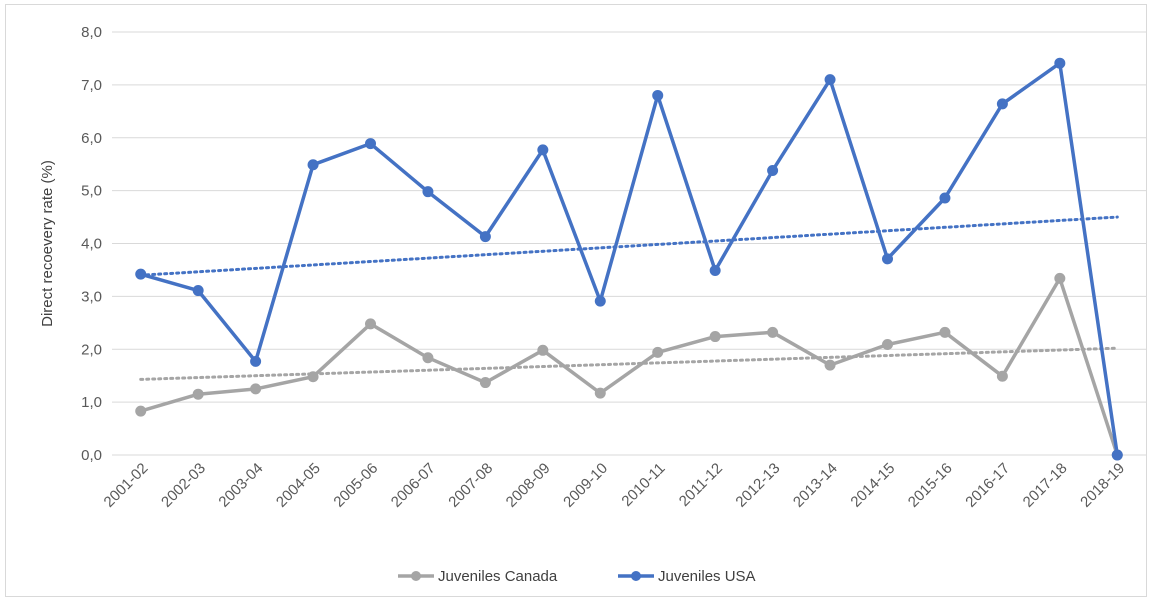 This screenshot has width=1152, height=601. I want to click on y-tick-label: 7,0, so click(91, 85).